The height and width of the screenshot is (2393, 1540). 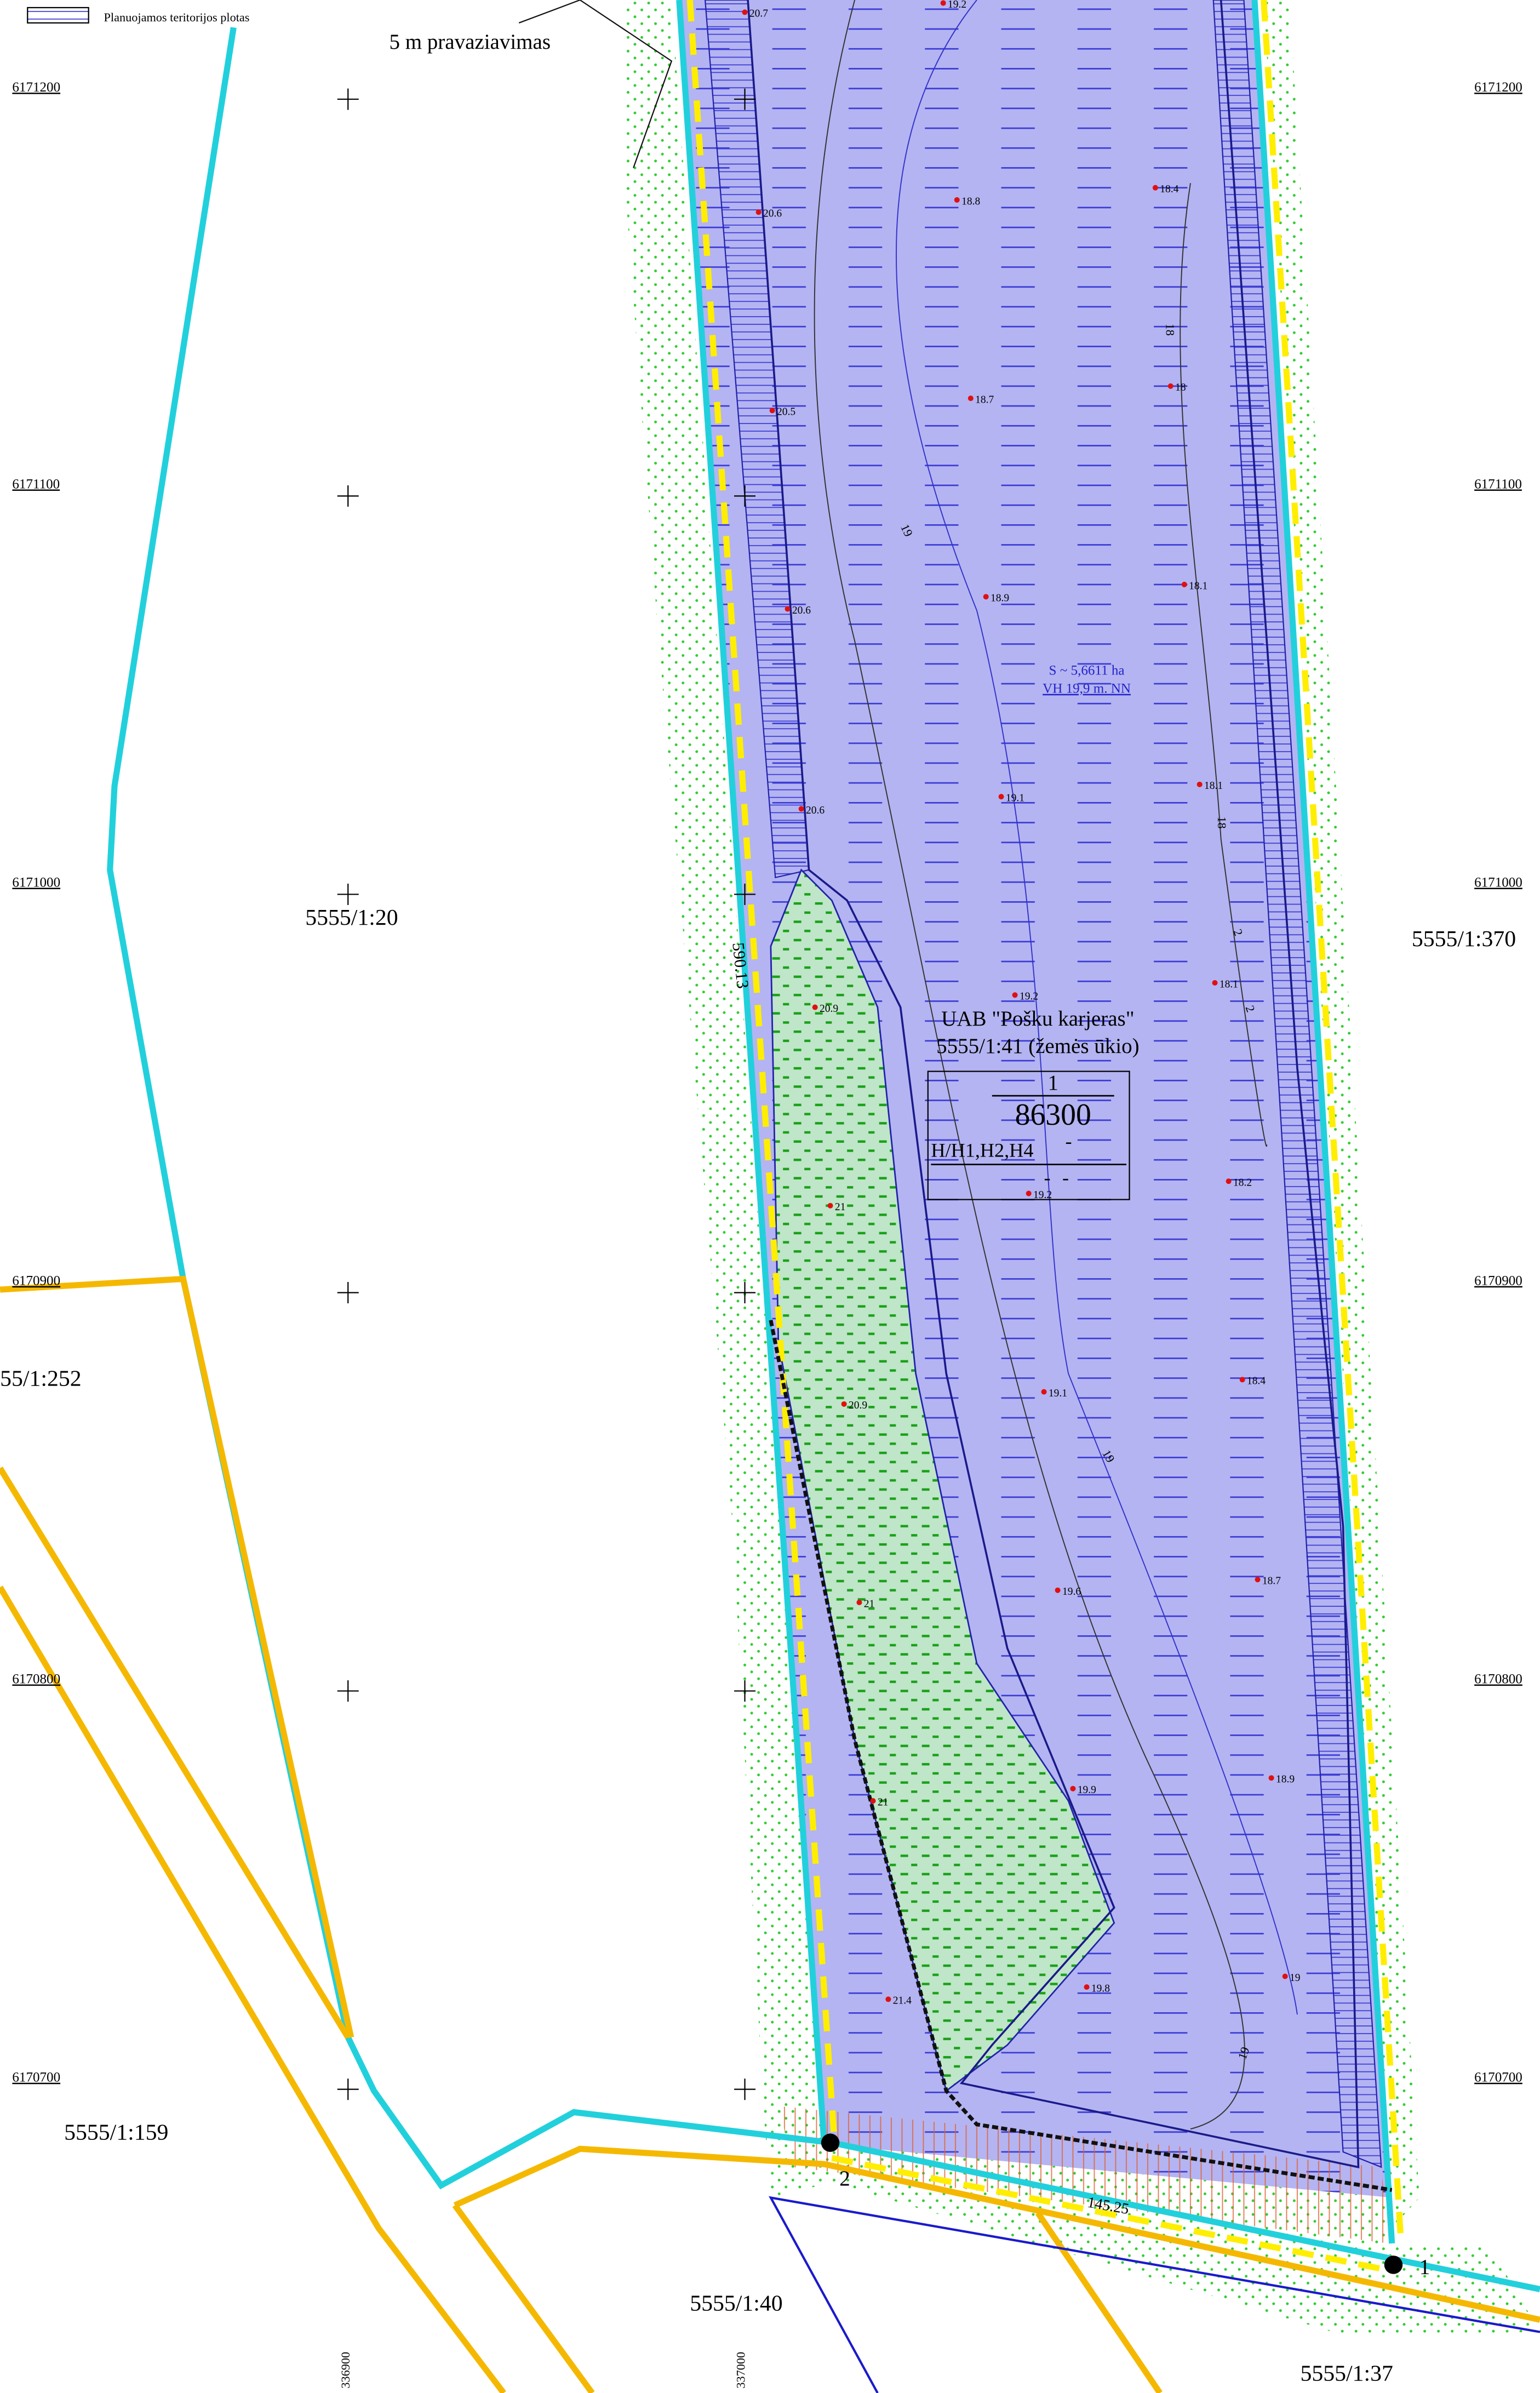 What do you see at coordinates (1498, 1679) in the screenshot?
I see `northing: 6170800` at bounding box center [1498, 1679].